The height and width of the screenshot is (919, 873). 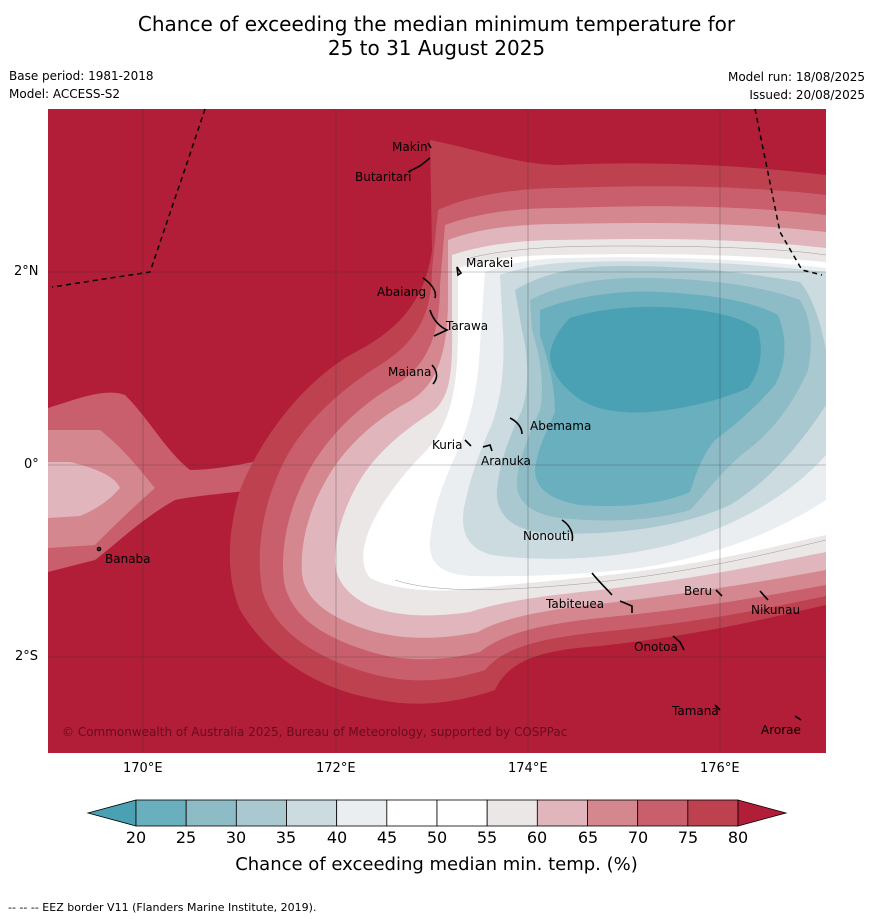 I want to click on island-label-maiana: Maiana, so click(x=409, y=372).